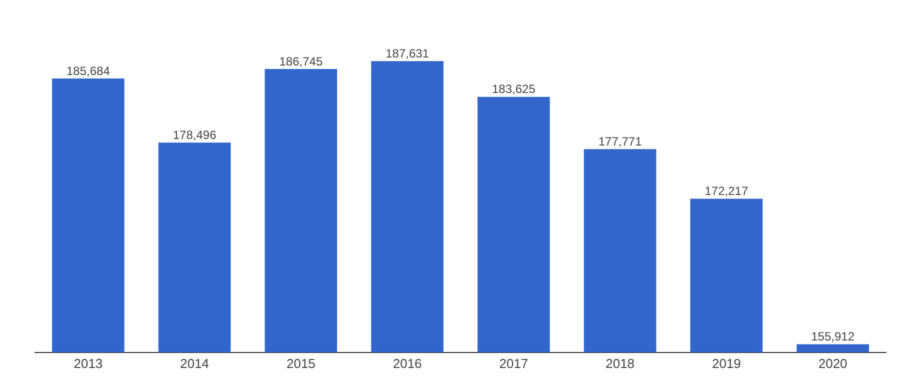 The height and width of the screenshot is (386, 922). Describe the element at coordinates (88, 71) in the screenshot. I see `data-label: 185,684` at that location.